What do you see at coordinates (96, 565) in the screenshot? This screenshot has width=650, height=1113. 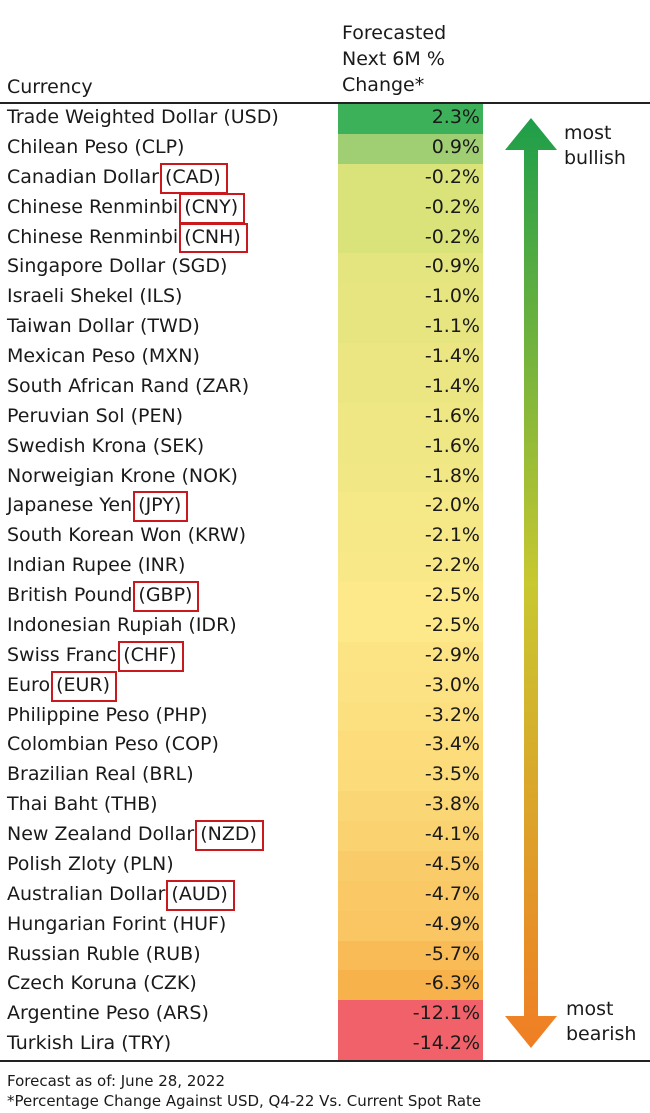 I see `currency-name: Indian Rupee (INR)` at bounding box center [96, 565].